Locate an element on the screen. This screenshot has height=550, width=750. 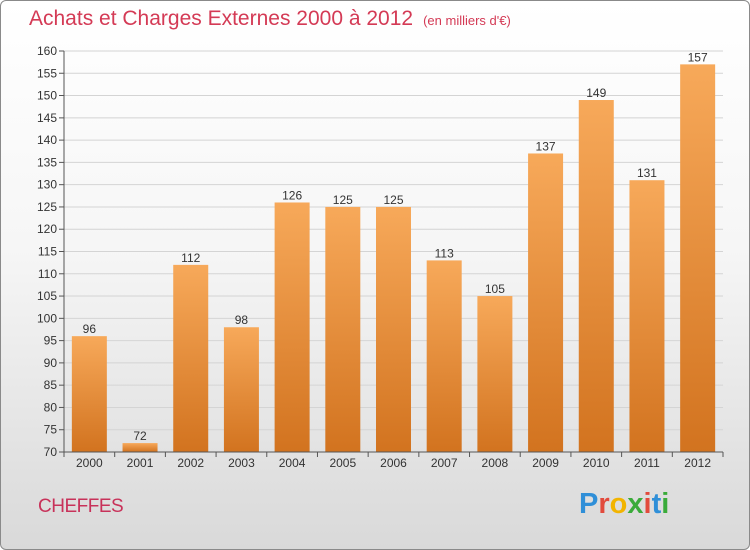
logo-letter: o is located at coordinates (618, 504).